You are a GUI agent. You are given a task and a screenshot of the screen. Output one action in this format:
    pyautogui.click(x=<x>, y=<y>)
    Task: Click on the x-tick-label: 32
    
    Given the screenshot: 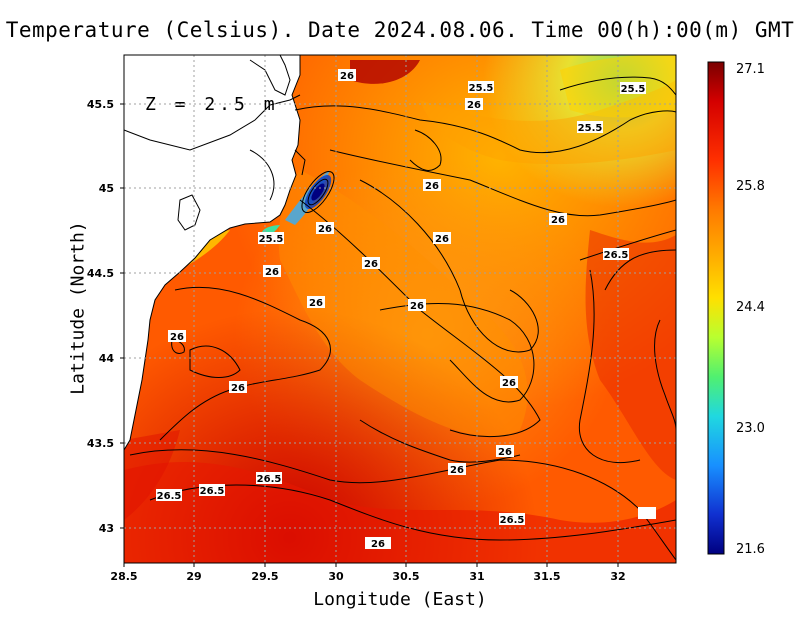 What is the action you would take?
    pyautogui.click(x=617, y=576)
    